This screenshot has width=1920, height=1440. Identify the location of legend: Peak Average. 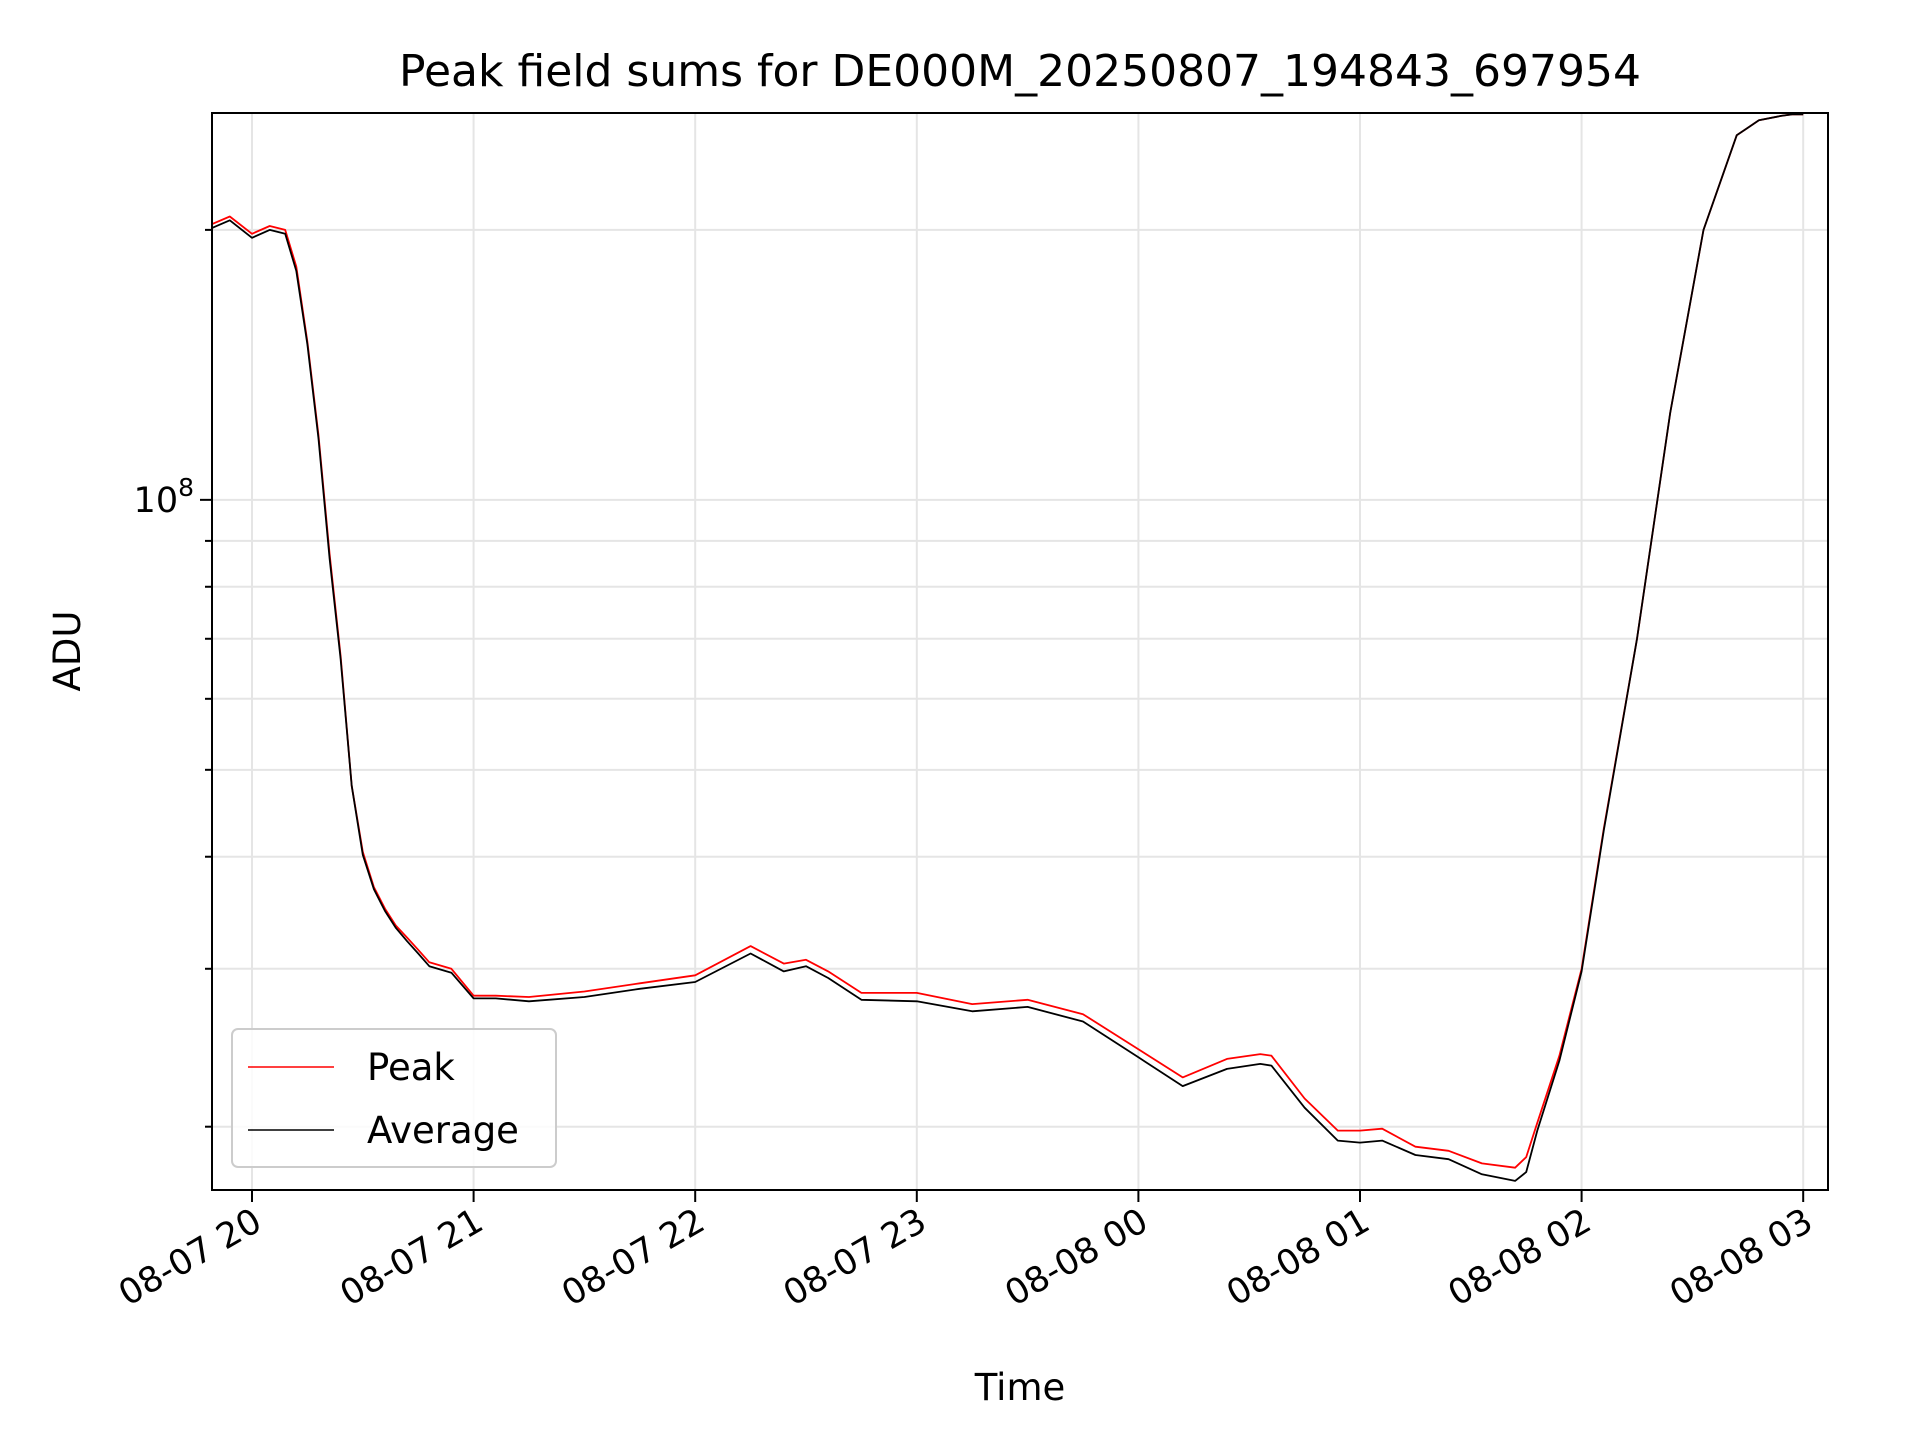
(394, 1098).